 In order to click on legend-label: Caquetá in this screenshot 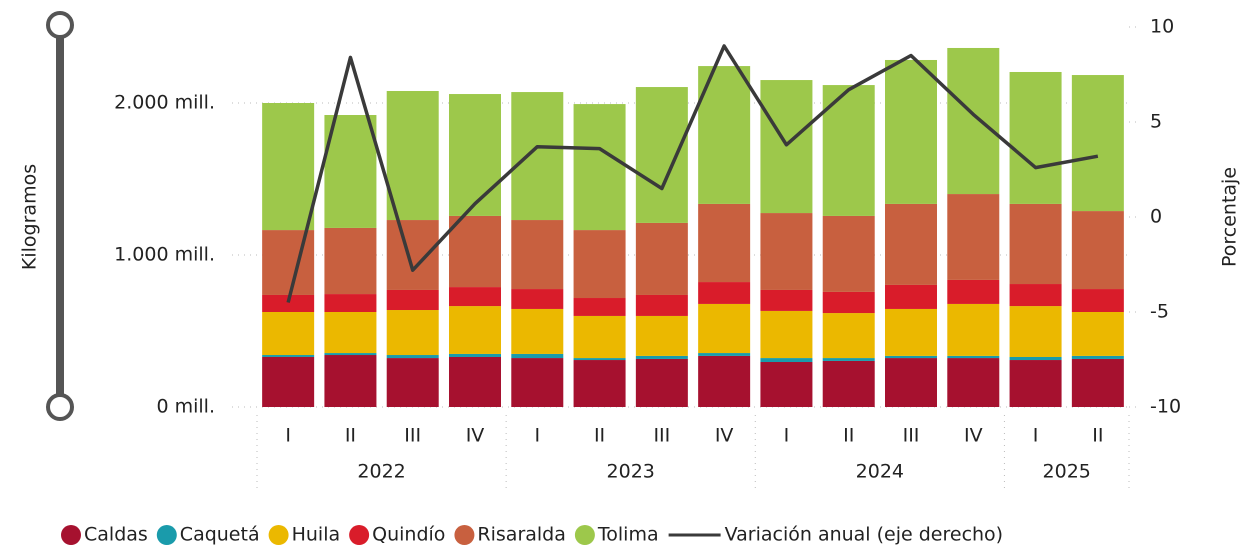, I will do `click(220, 535)`.